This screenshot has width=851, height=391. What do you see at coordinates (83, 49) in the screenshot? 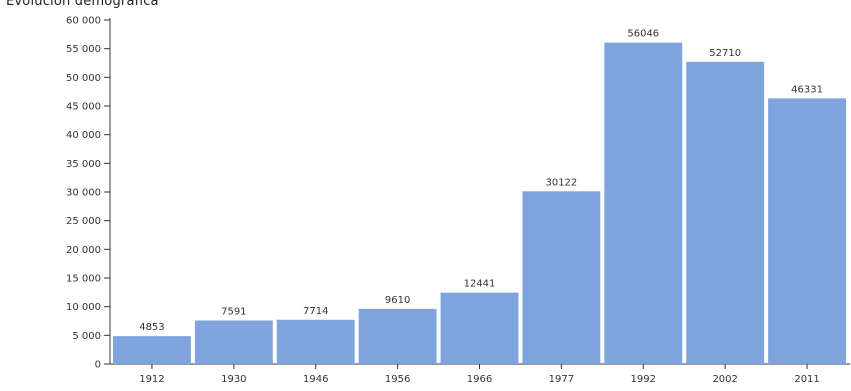
I see `y-tick-label: 55 000` at bounding box center [83, 49].